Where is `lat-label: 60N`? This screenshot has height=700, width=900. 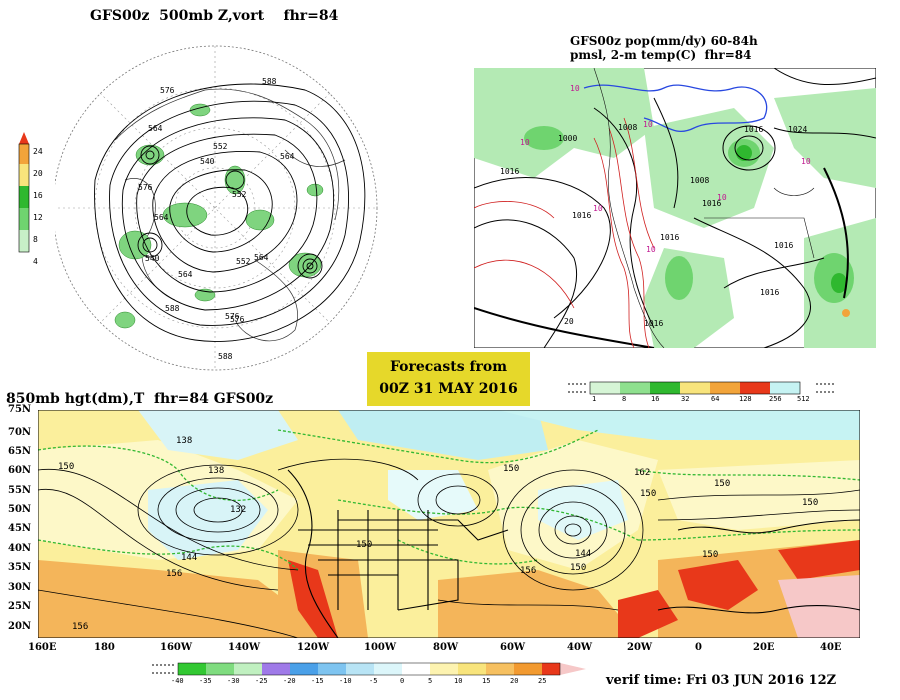 lat-label: 60N is located at coordinates (20, 470).